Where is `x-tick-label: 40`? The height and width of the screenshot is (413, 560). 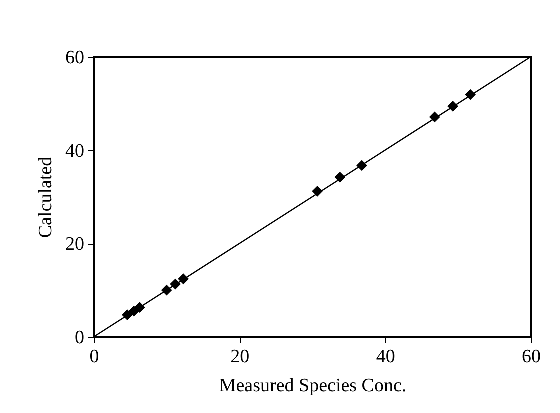
x-tick-label: 40 is located at coordinates (386, 357).